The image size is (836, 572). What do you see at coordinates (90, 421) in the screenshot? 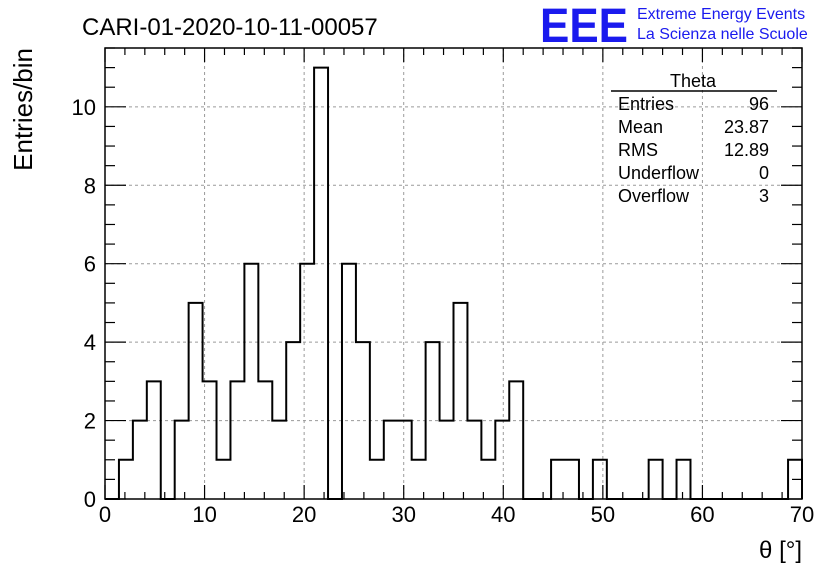
I see `y-tick-label: 2` at bounding box center [90, 421].